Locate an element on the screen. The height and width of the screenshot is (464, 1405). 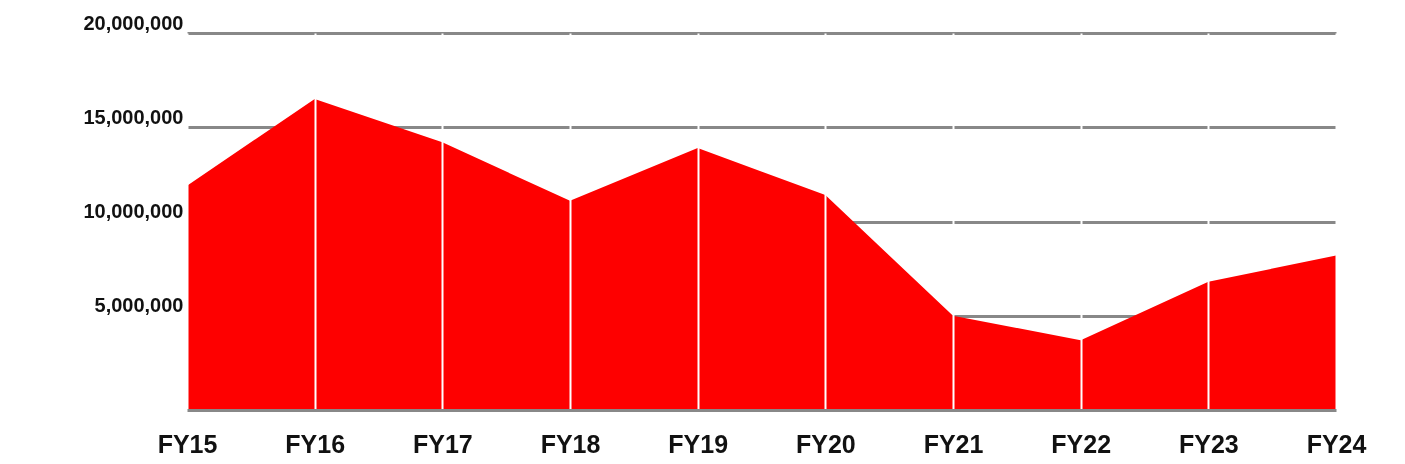
y-tick-label: 20,000,000 is located at coordinates (133, 22).